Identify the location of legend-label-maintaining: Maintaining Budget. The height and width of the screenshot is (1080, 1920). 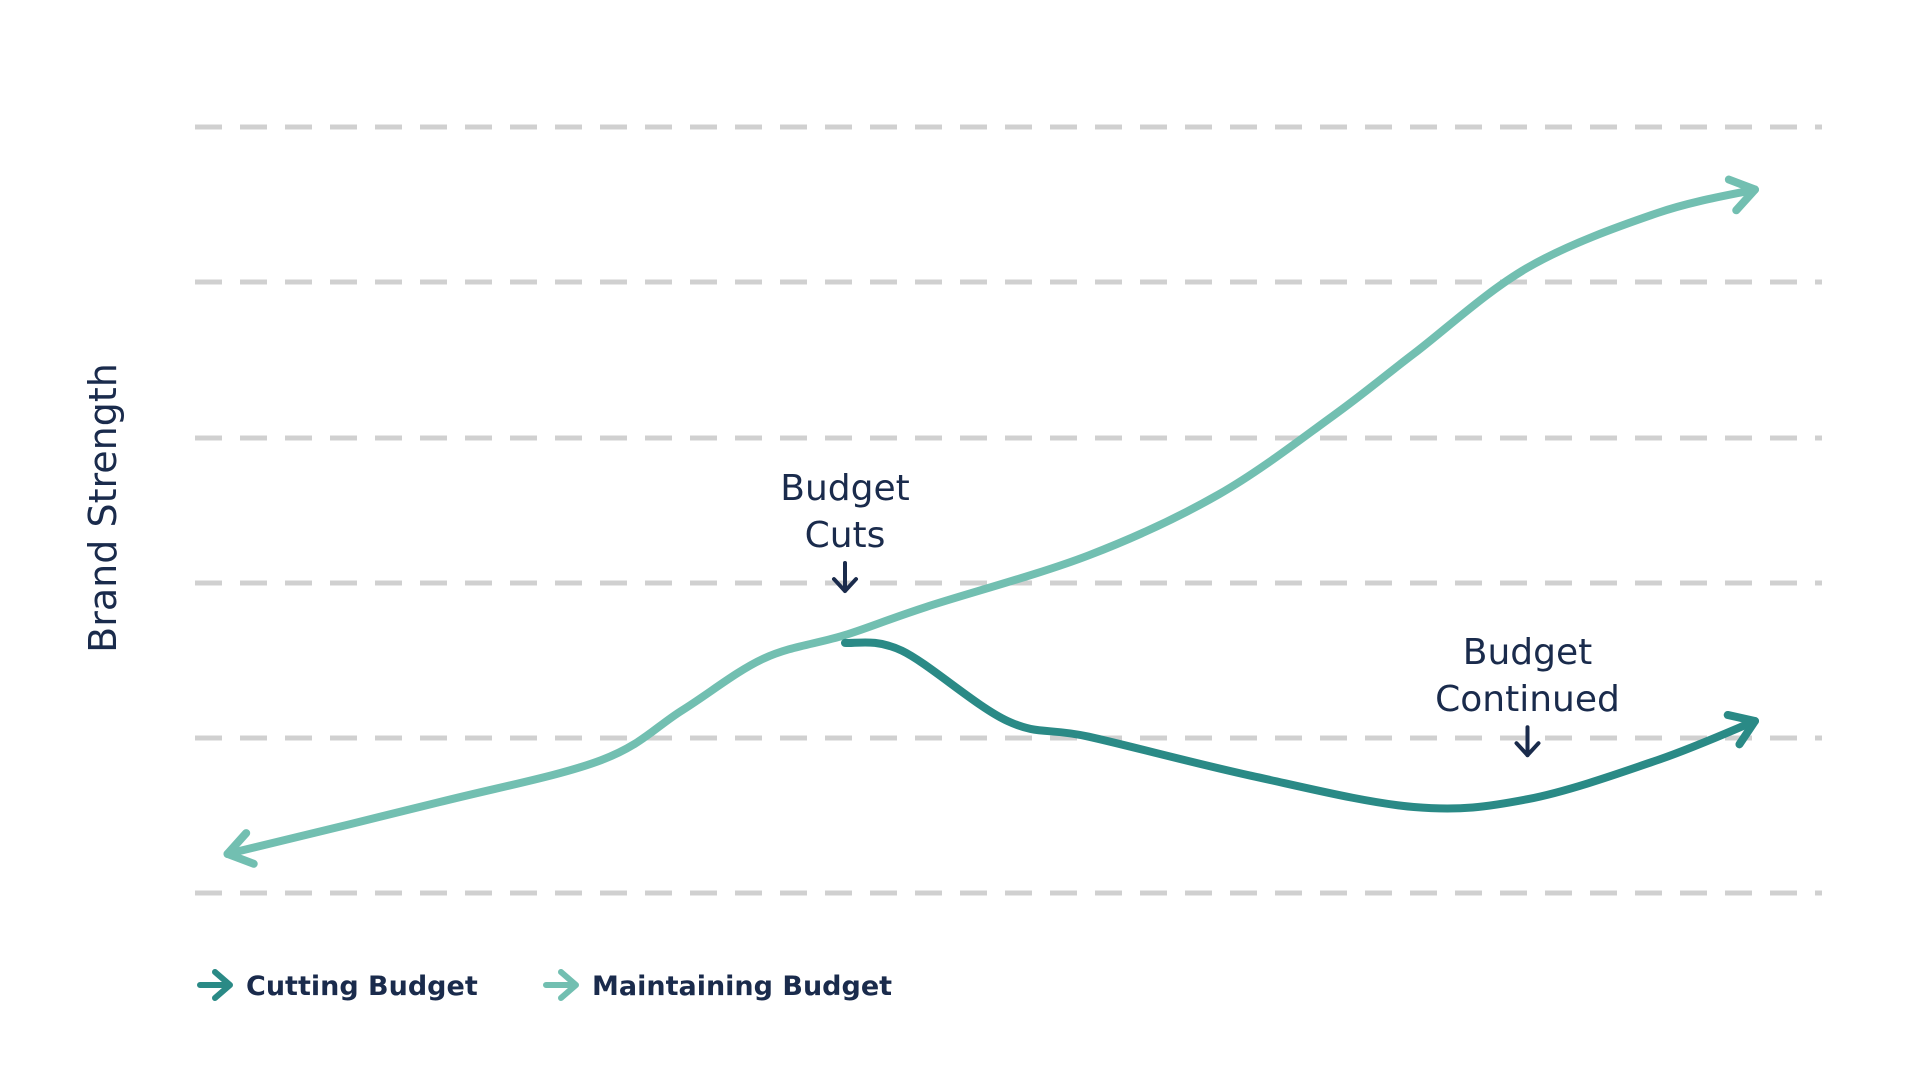
(742, 986).